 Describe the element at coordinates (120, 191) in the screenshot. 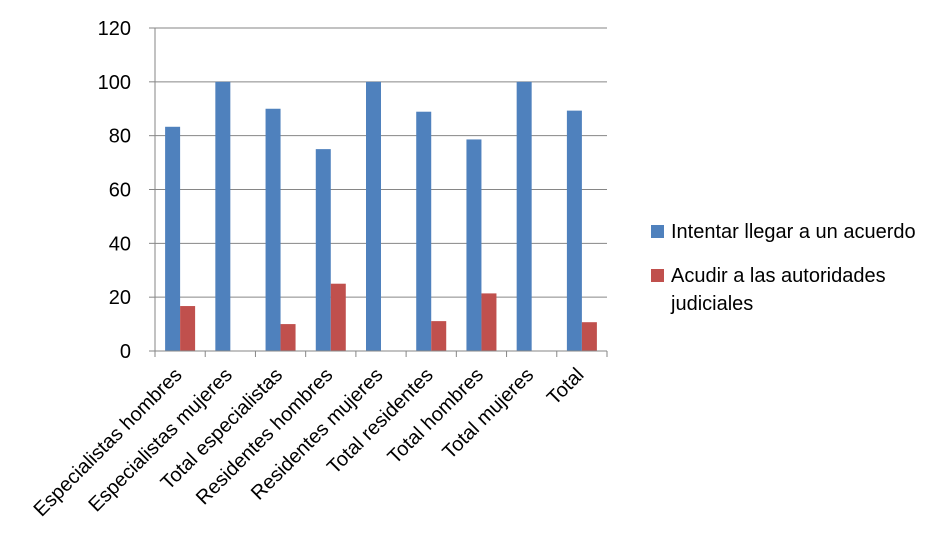

I see `y-tick-label: 60` at that location.